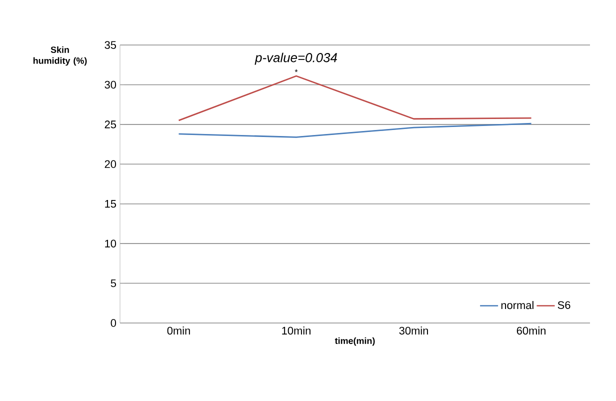 This screenshot has height=401, width=616. What do you see at coordinates (354, 341) in the screenshot?
I see `x-axis-title: time(min)` at bounding box center [354, 341].